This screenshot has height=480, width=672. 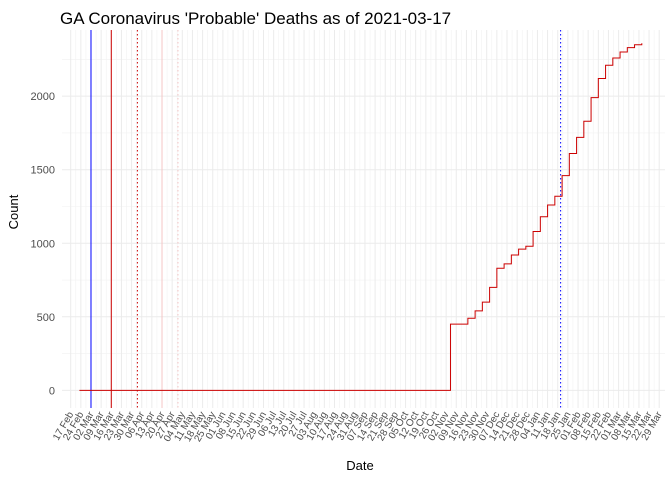 I want to click on y-axis-ticks: 0 500 1000 1500 2000, so click(x=43, y=244).